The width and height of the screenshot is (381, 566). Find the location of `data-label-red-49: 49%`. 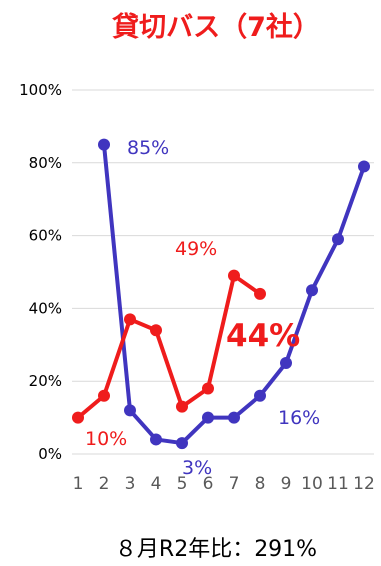

data-label-red-49: 49% is located at coordinates (196, 249).